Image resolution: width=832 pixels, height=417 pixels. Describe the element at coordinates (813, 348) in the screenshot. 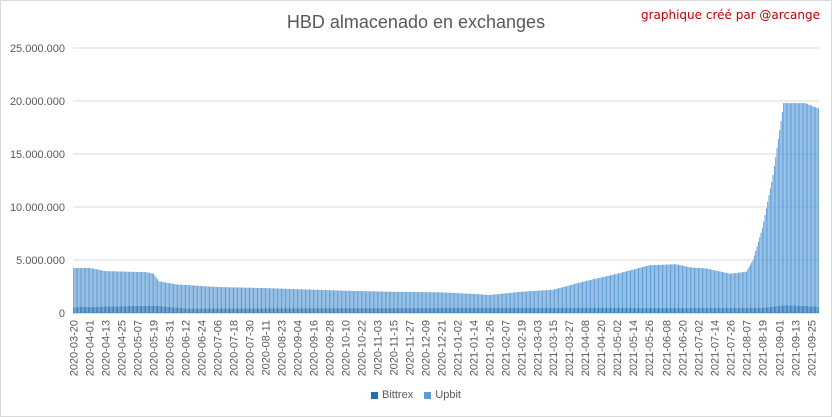

I see `x-tick-label: 2021-09-25` at that location.